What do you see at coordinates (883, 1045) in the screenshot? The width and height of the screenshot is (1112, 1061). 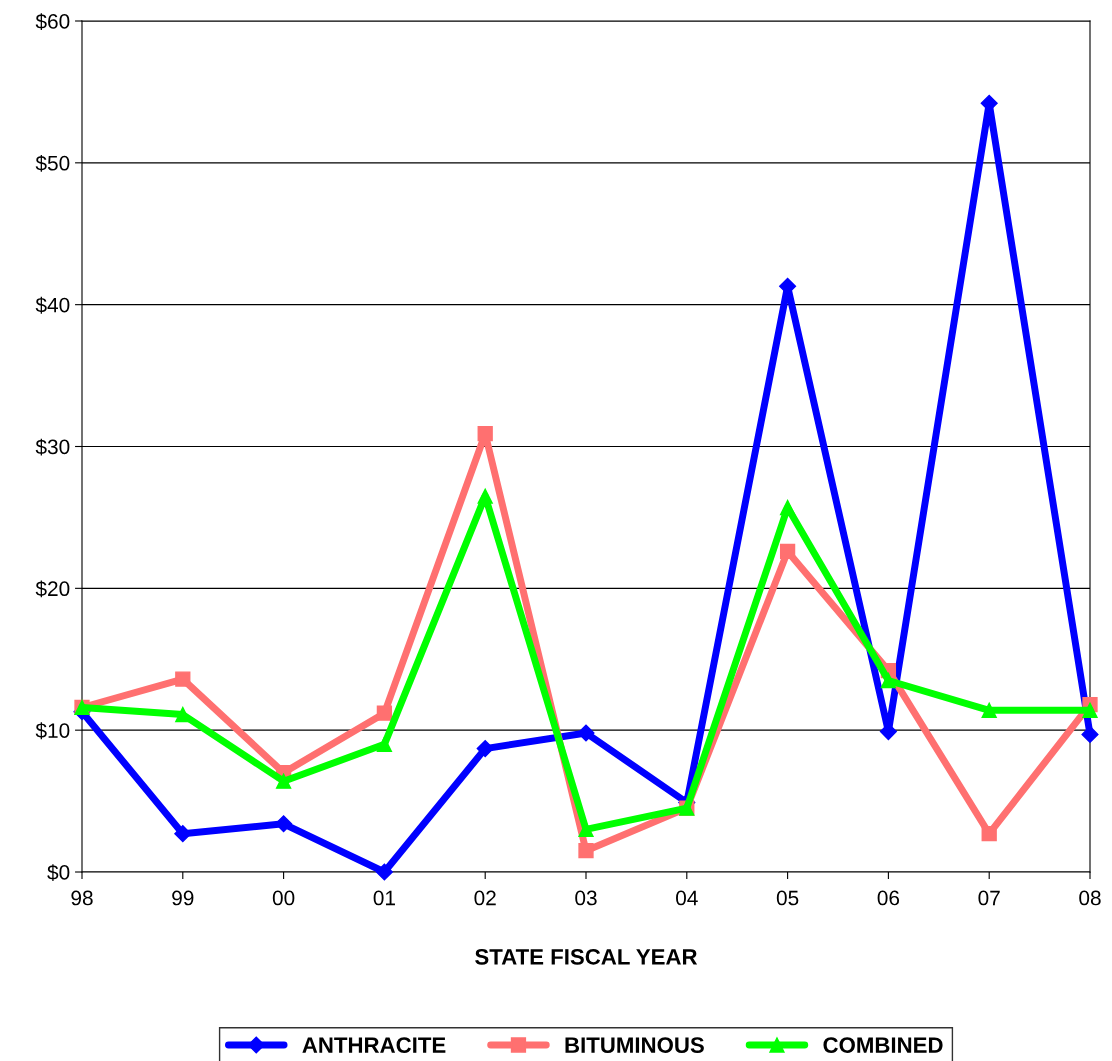 I see `legend-label: COMBINED` at bounding box center [883, 1045].